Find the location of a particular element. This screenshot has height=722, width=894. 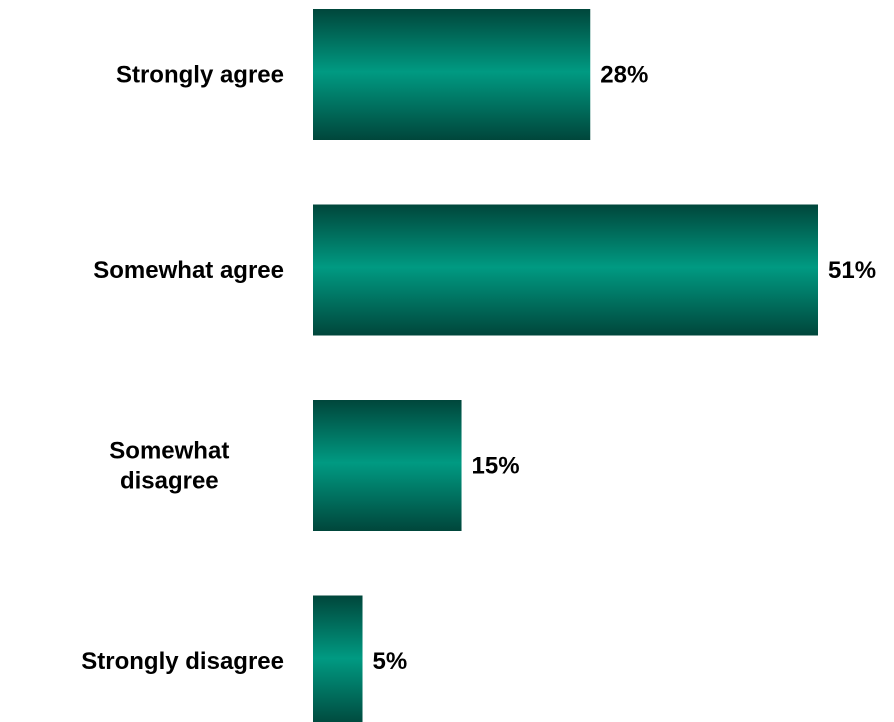

category-label: Strongly agree is located at coordinates (200, 75).